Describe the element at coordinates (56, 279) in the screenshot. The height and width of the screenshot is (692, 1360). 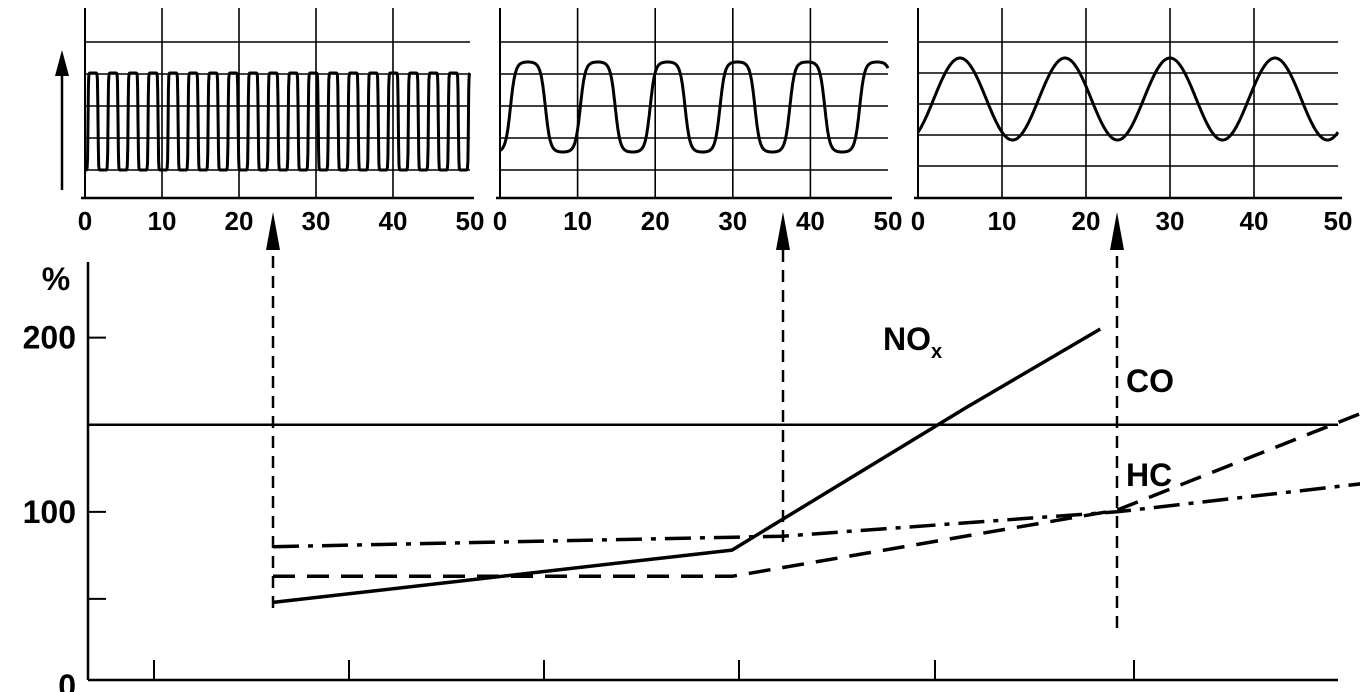
I see `main-y-axis-label: %` at that location.